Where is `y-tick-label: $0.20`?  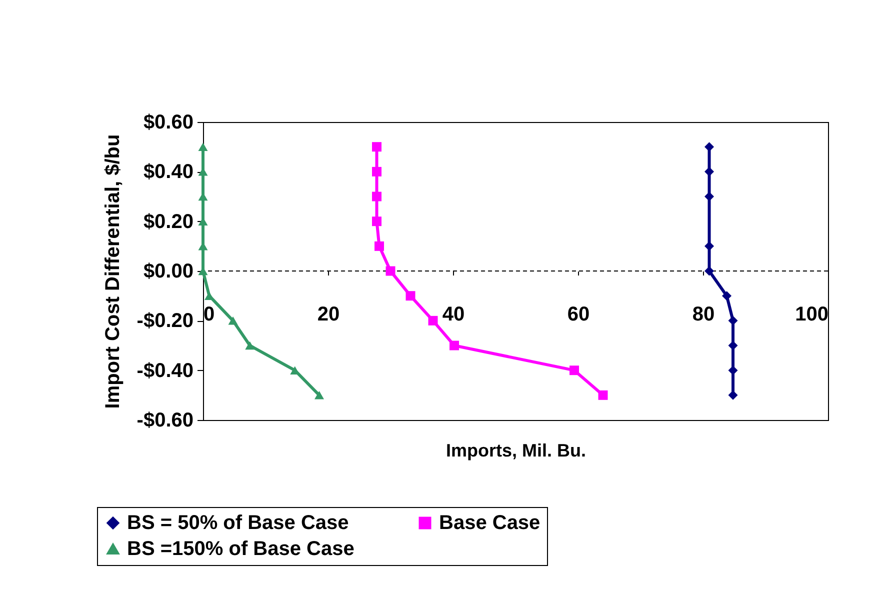 y-tick-label: $0.20 is located at coordinates (168, 221).